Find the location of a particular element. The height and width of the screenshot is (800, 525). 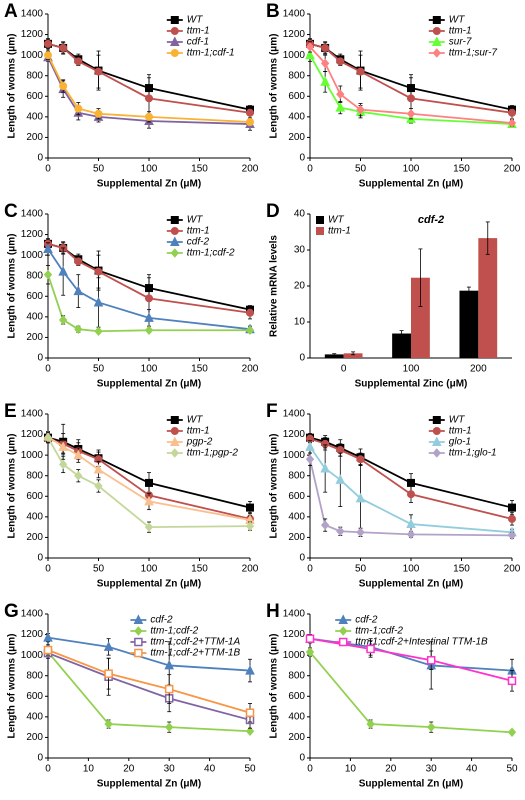

x-tick-label: 30 is located at coordinates (170, 769).